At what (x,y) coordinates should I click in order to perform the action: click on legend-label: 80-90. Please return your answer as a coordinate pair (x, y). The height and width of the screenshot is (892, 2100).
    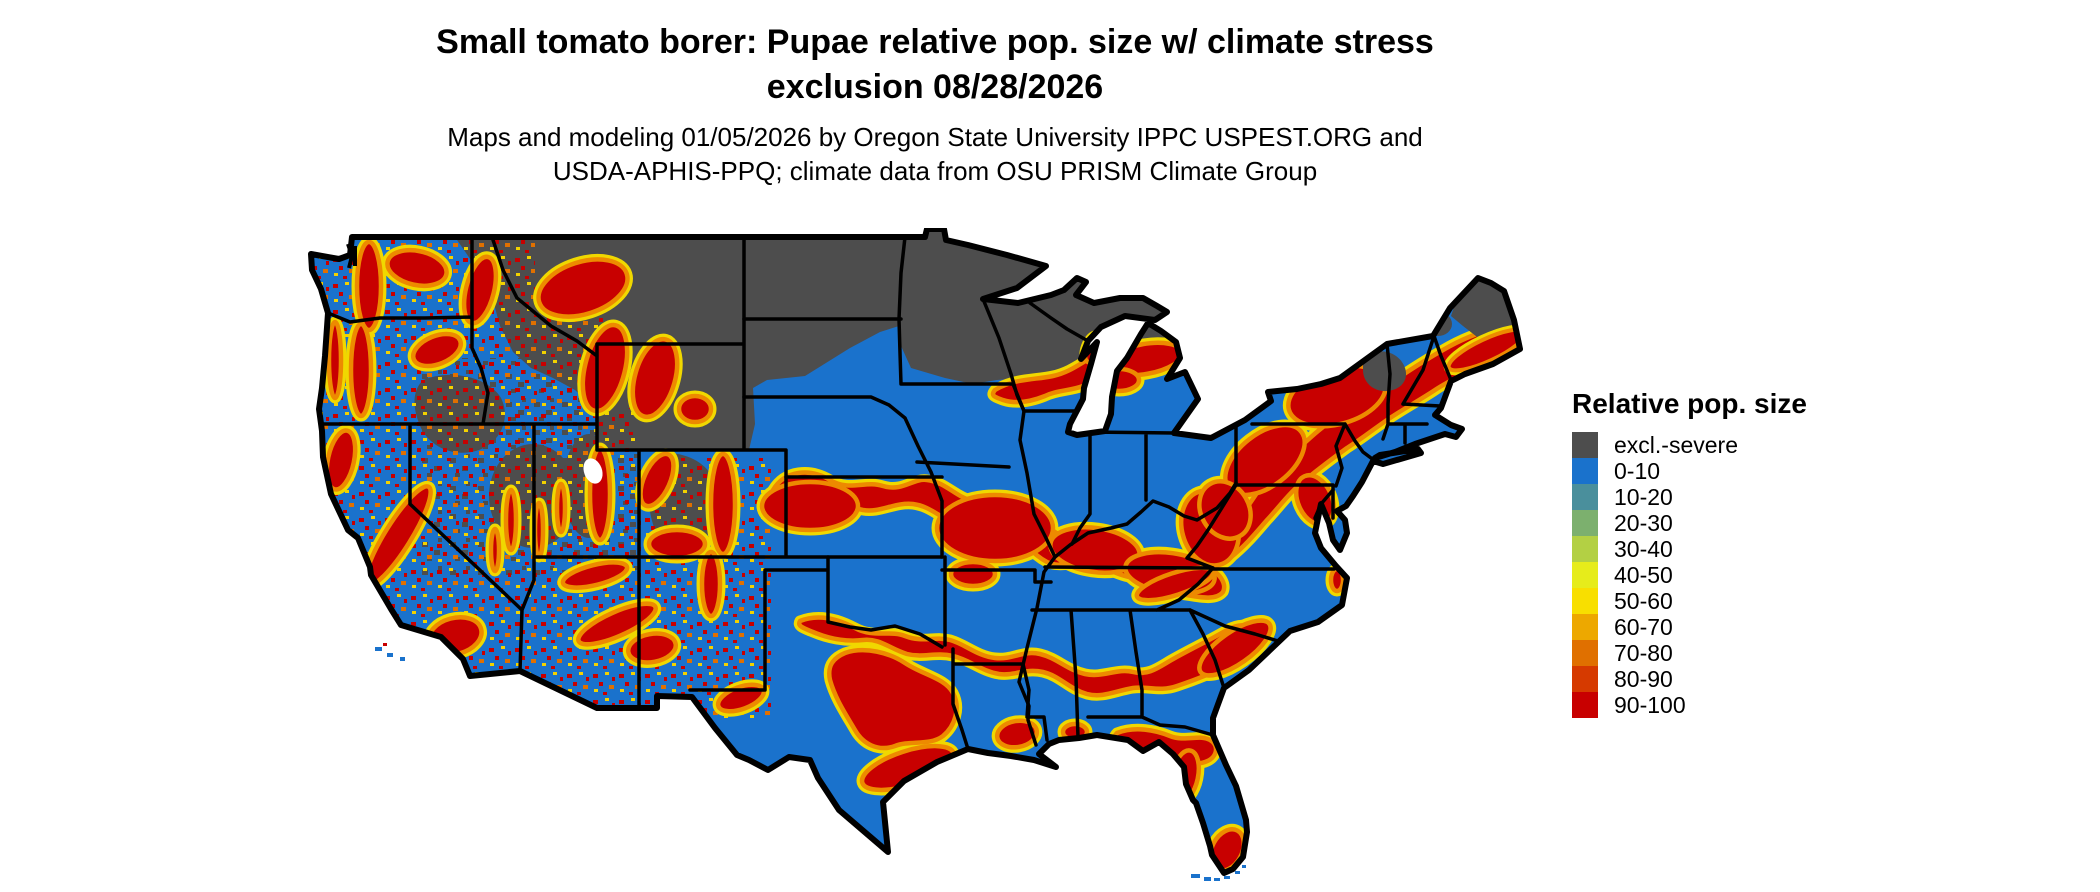
    Looking at the image, I should click on (1643, 679).